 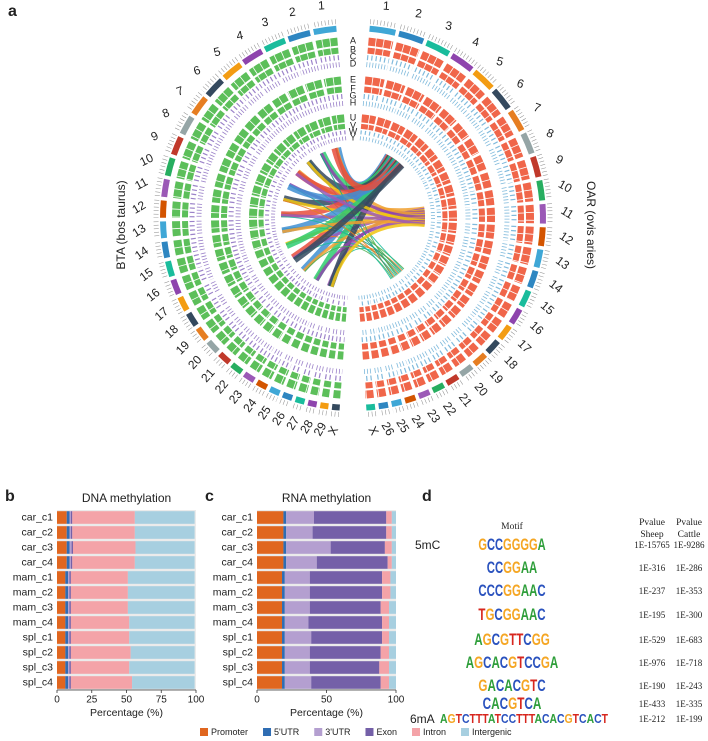 What do you see at coordinates (353, 125) in the screenshot?
I see `track-letter: V` at bounding box center [353, 125].